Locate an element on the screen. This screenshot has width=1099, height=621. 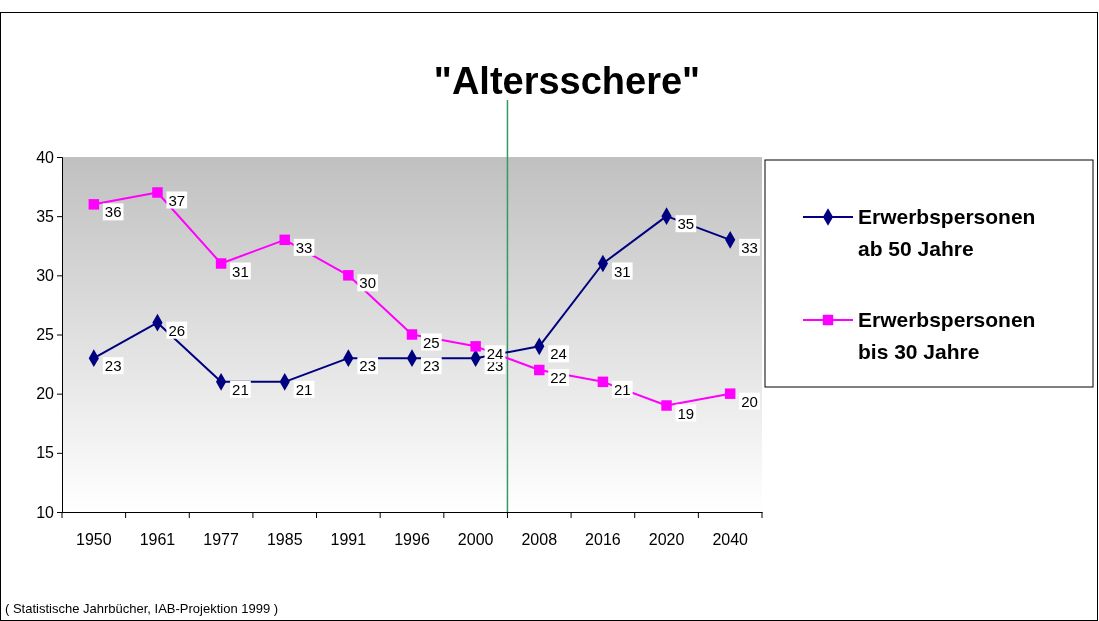
x-tick-label: 1985 is located at coordinates (284, 540).